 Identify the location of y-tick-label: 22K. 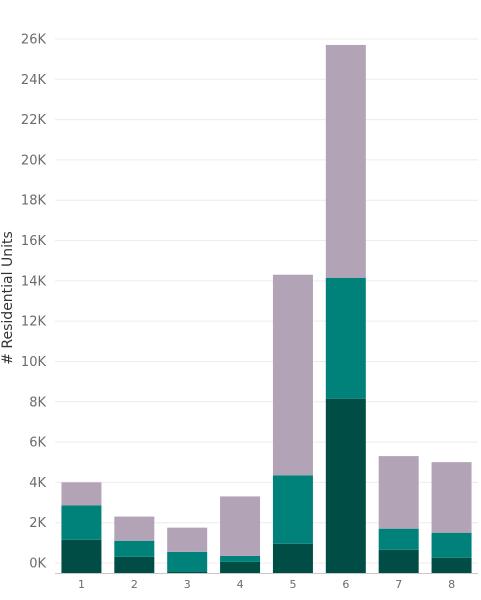
(34, 120).